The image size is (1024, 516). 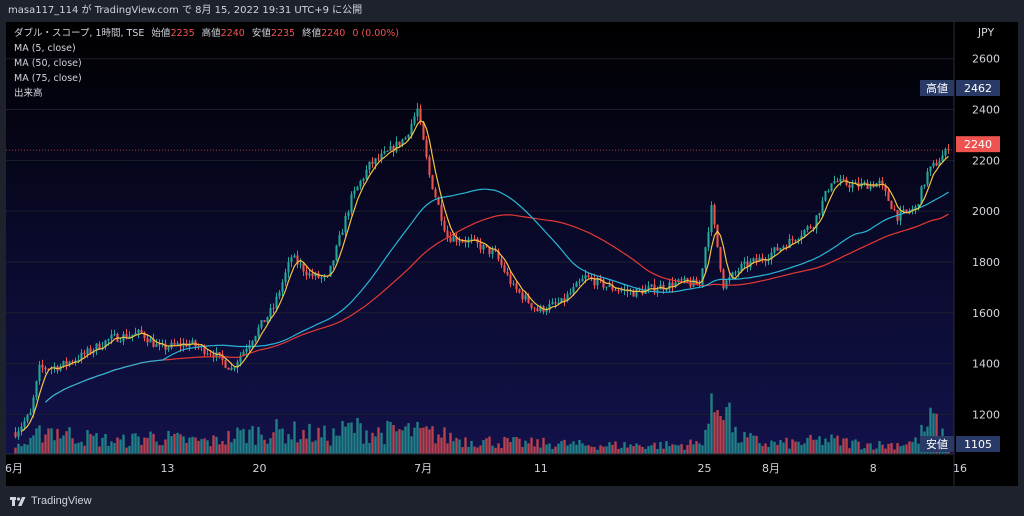 What do you see at coordinates (486, 468) in the screenshot?
I see `time-axis: 6月 13 20 7月 11 25 8月 8 16` at bounding box center [486, 468].